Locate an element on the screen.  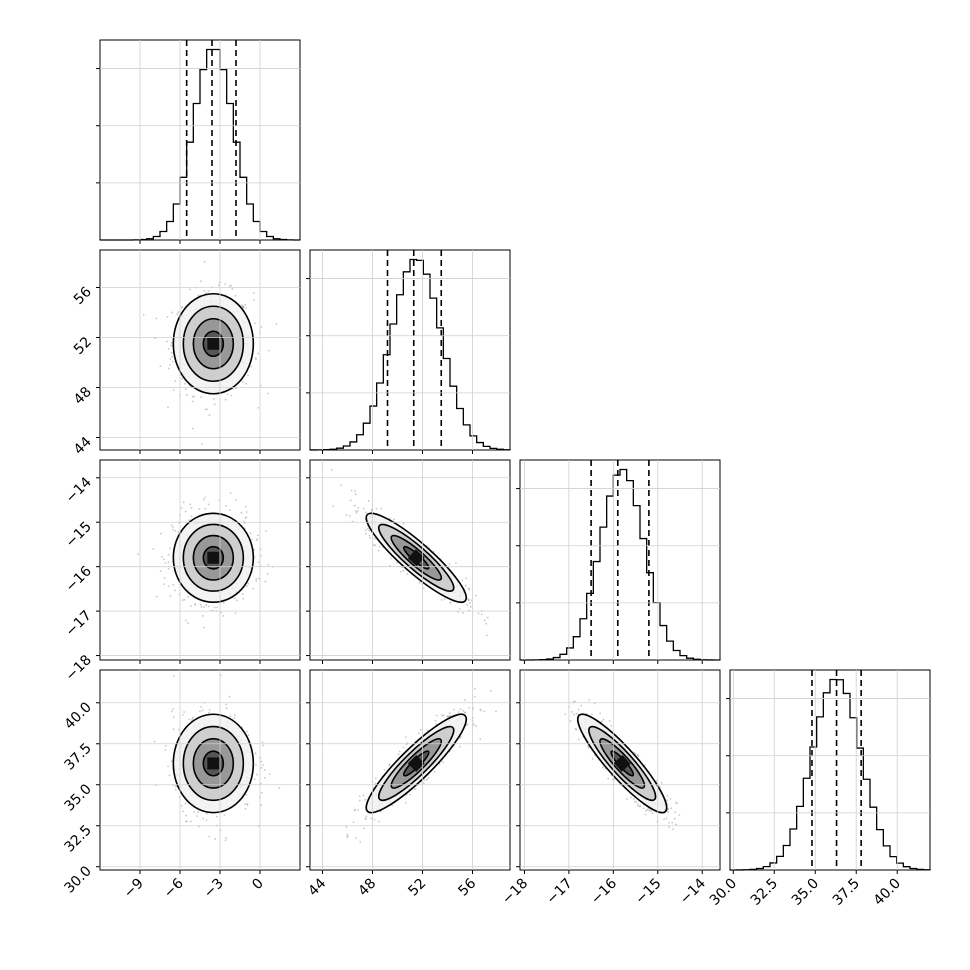
histogram-panel-3: 30.0 32.5 35.0 37.5 40.0 is located at coordinates (819, 789).